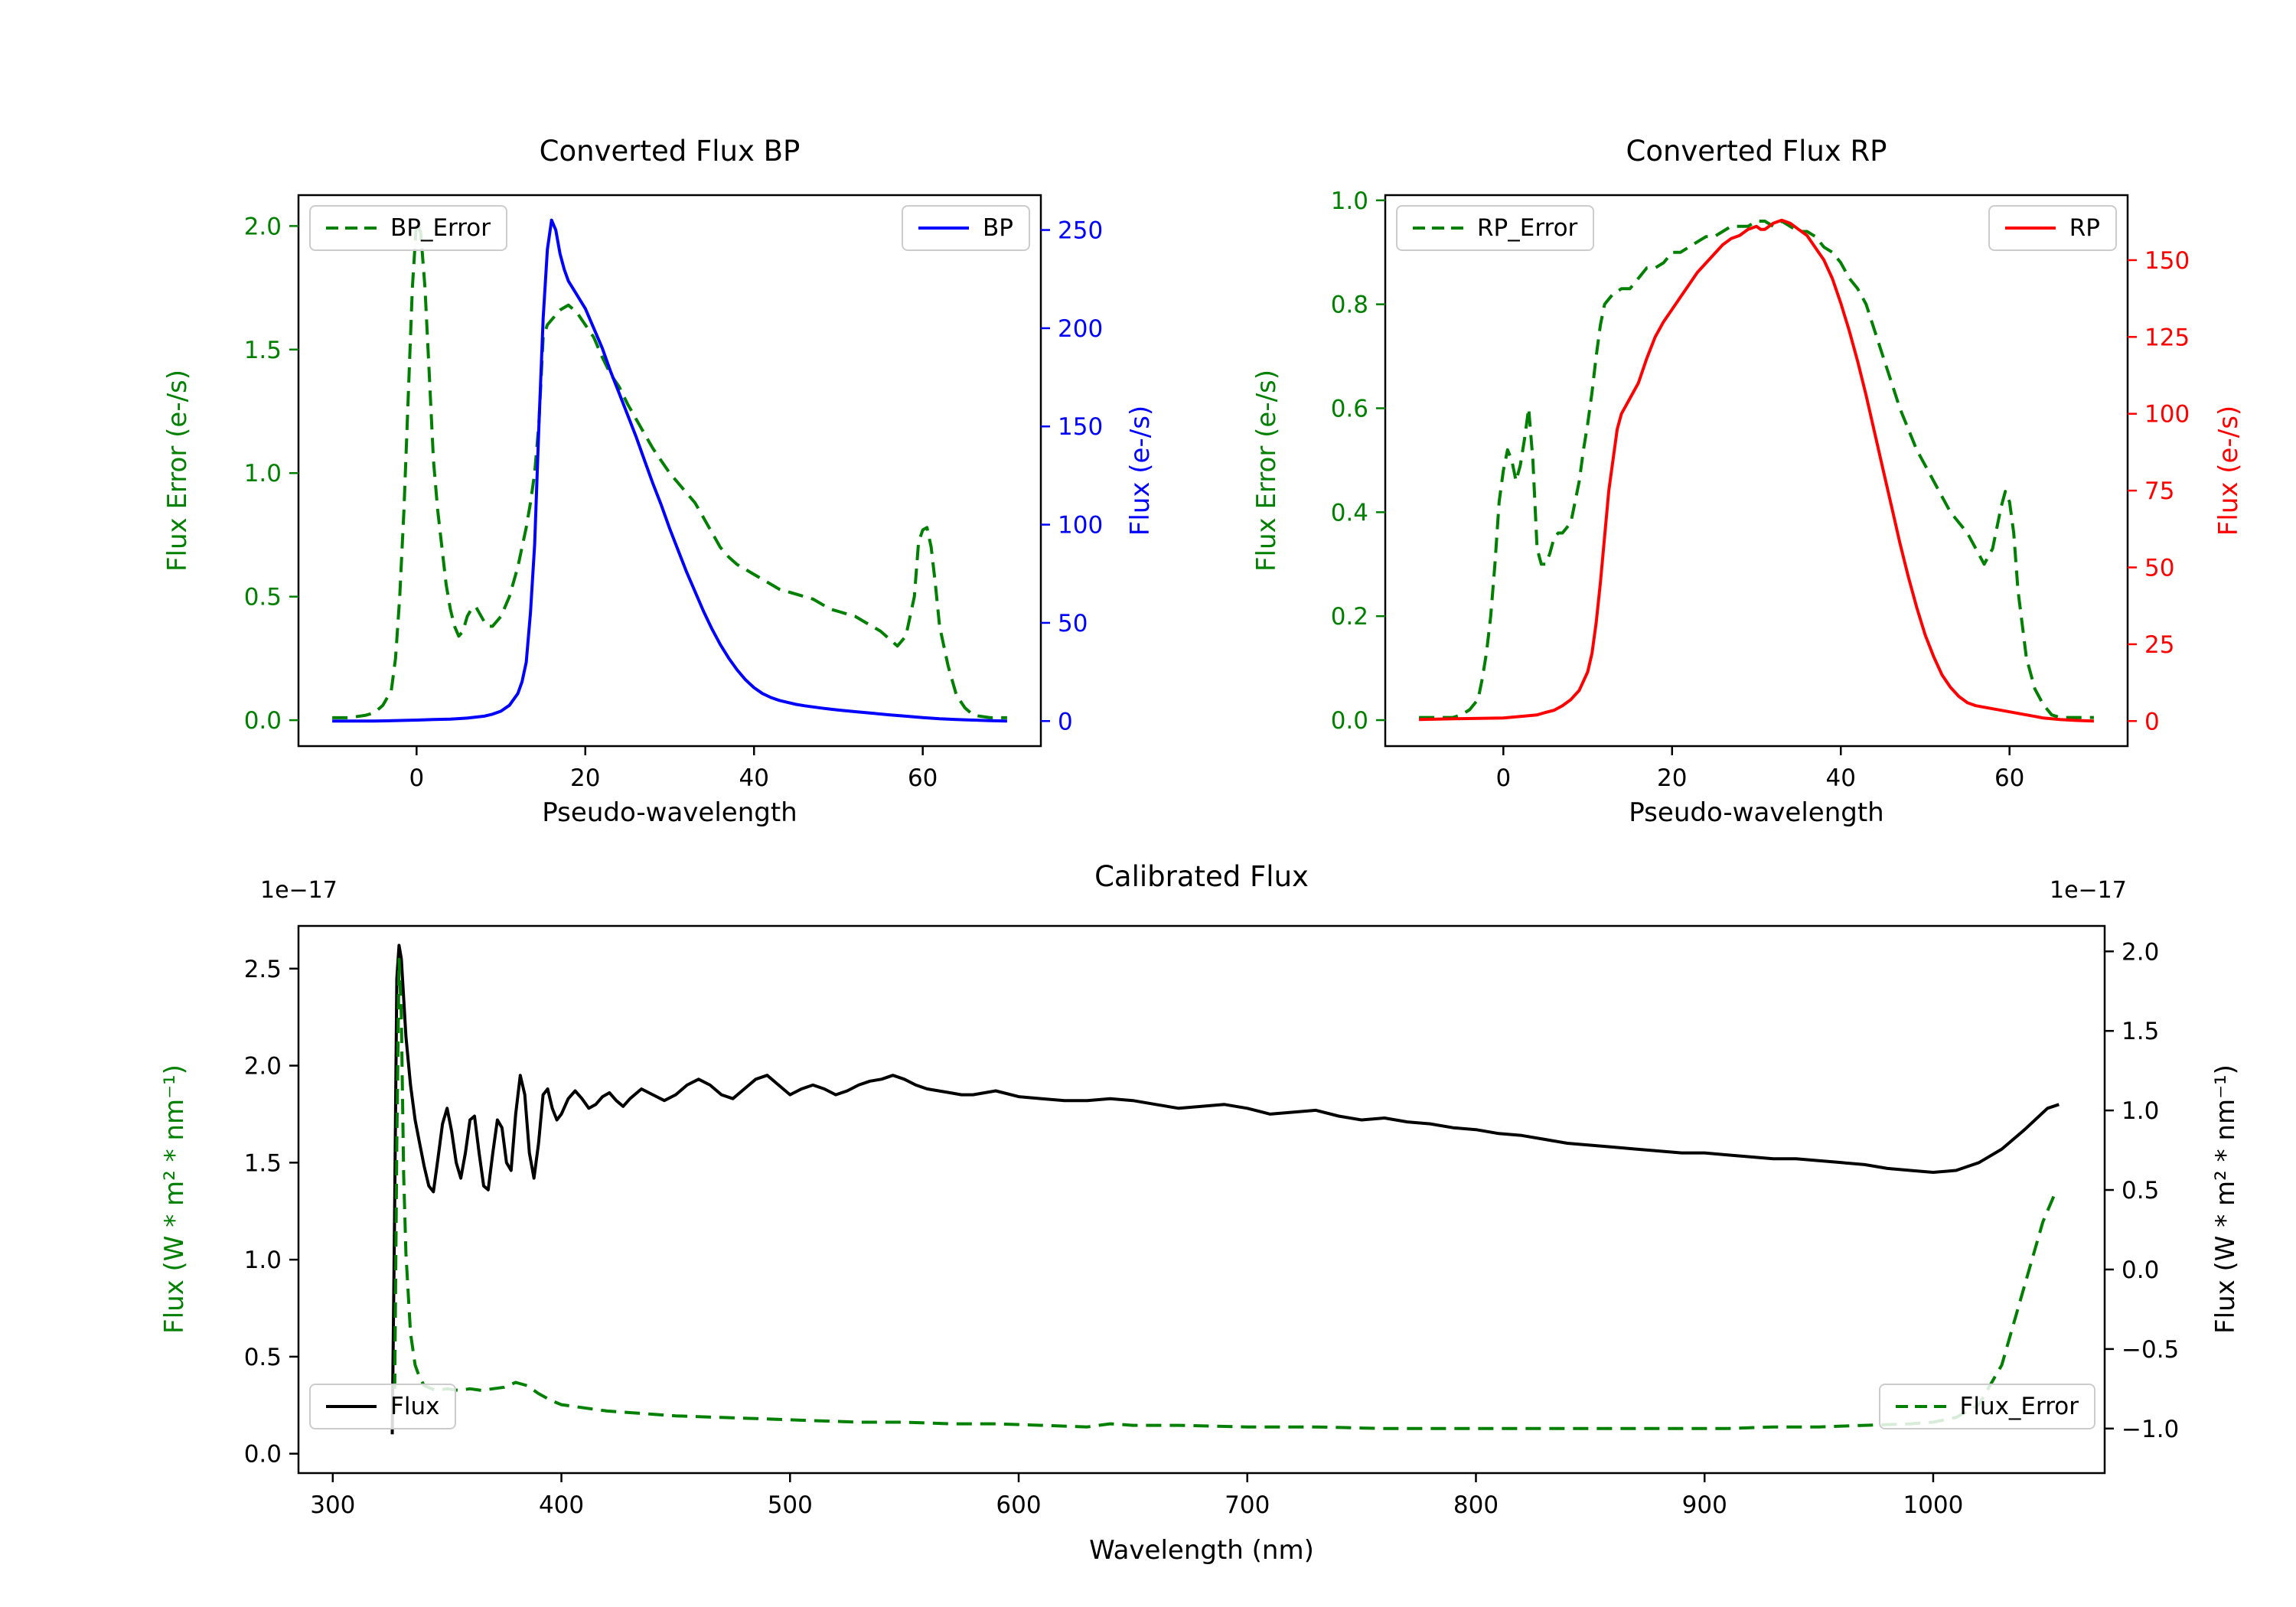 The height and width of the screenshot is (1607, 2296). Describe the element at coordinates (332, 1505) in the screenshot. I see `calibrated-x-tick-label: 300` at that location.